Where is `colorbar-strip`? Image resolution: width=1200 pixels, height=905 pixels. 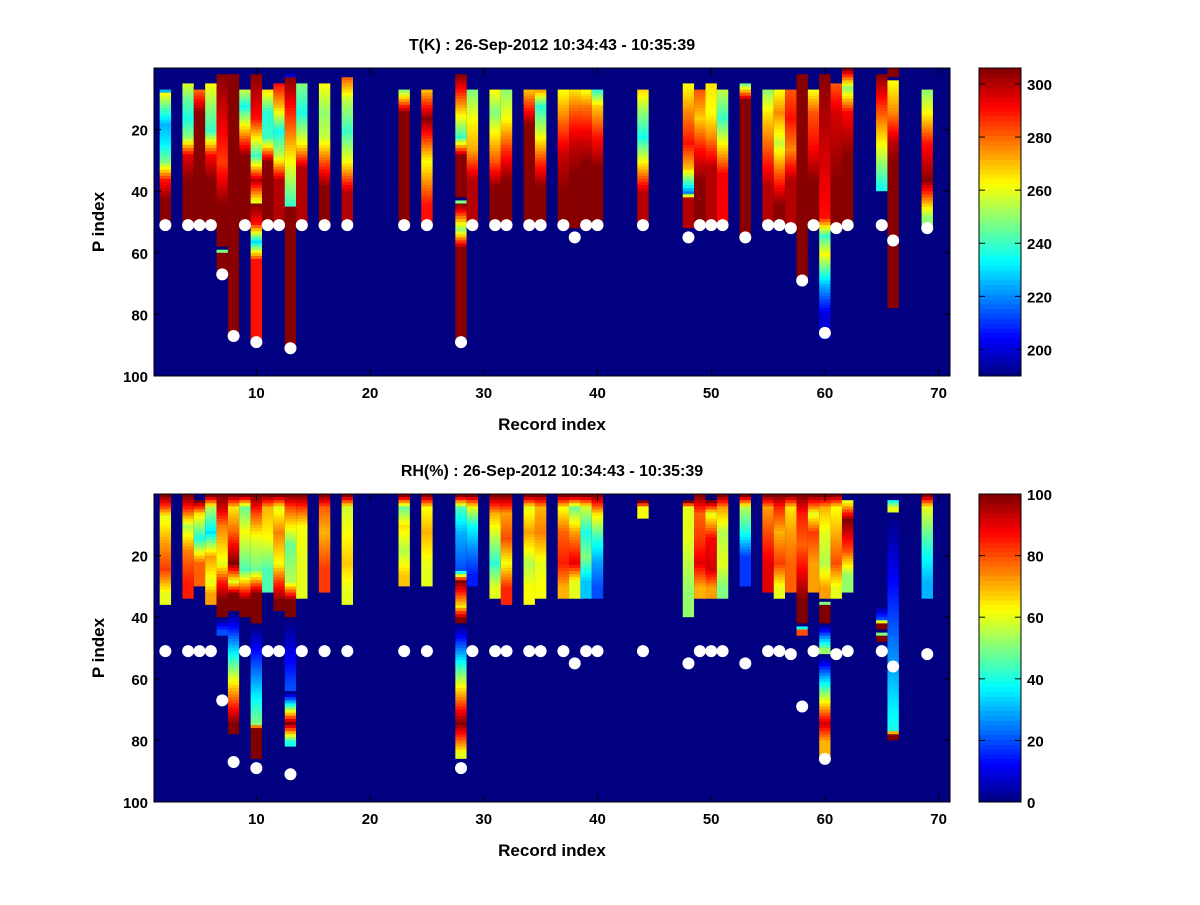
colorbar-strip is located at coordinates (1000, 267).